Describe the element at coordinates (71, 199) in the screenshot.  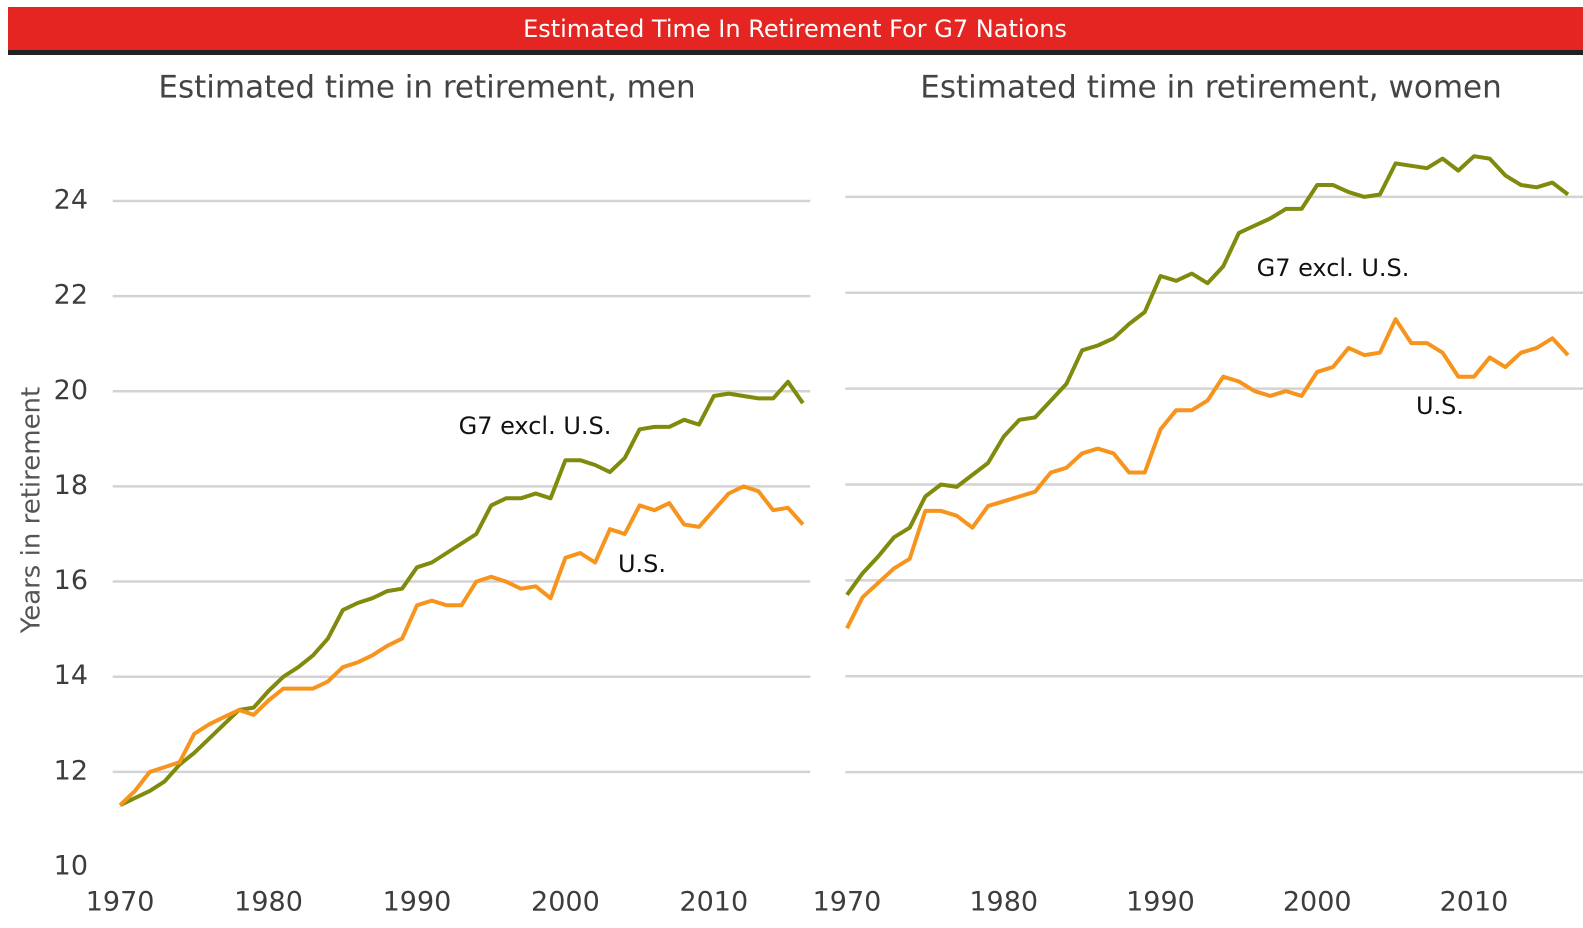
I see `y-tick-label: 24` at that location.